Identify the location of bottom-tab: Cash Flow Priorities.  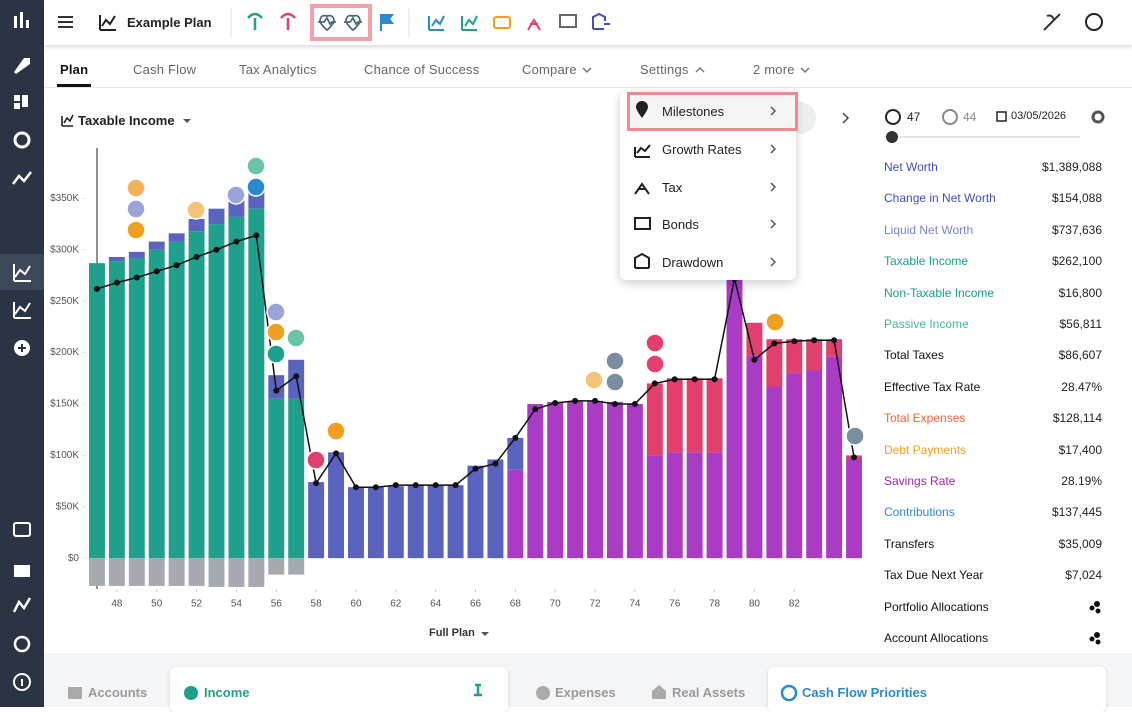
(864, 692).